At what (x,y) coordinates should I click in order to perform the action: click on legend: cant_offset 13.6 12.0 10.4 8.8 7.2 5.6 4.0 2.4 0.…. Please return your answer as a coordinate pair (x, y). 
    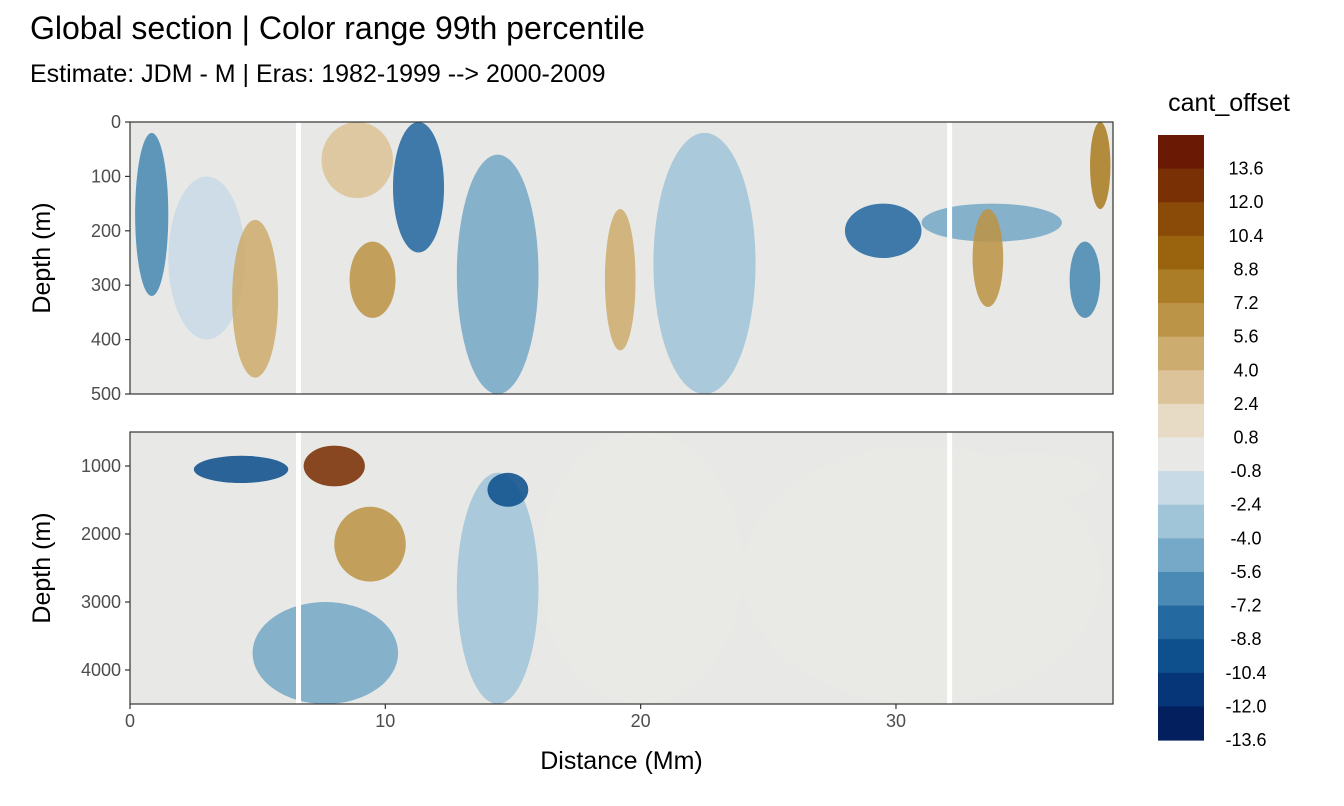
    Looking at the image, I should click on (1224, 419).